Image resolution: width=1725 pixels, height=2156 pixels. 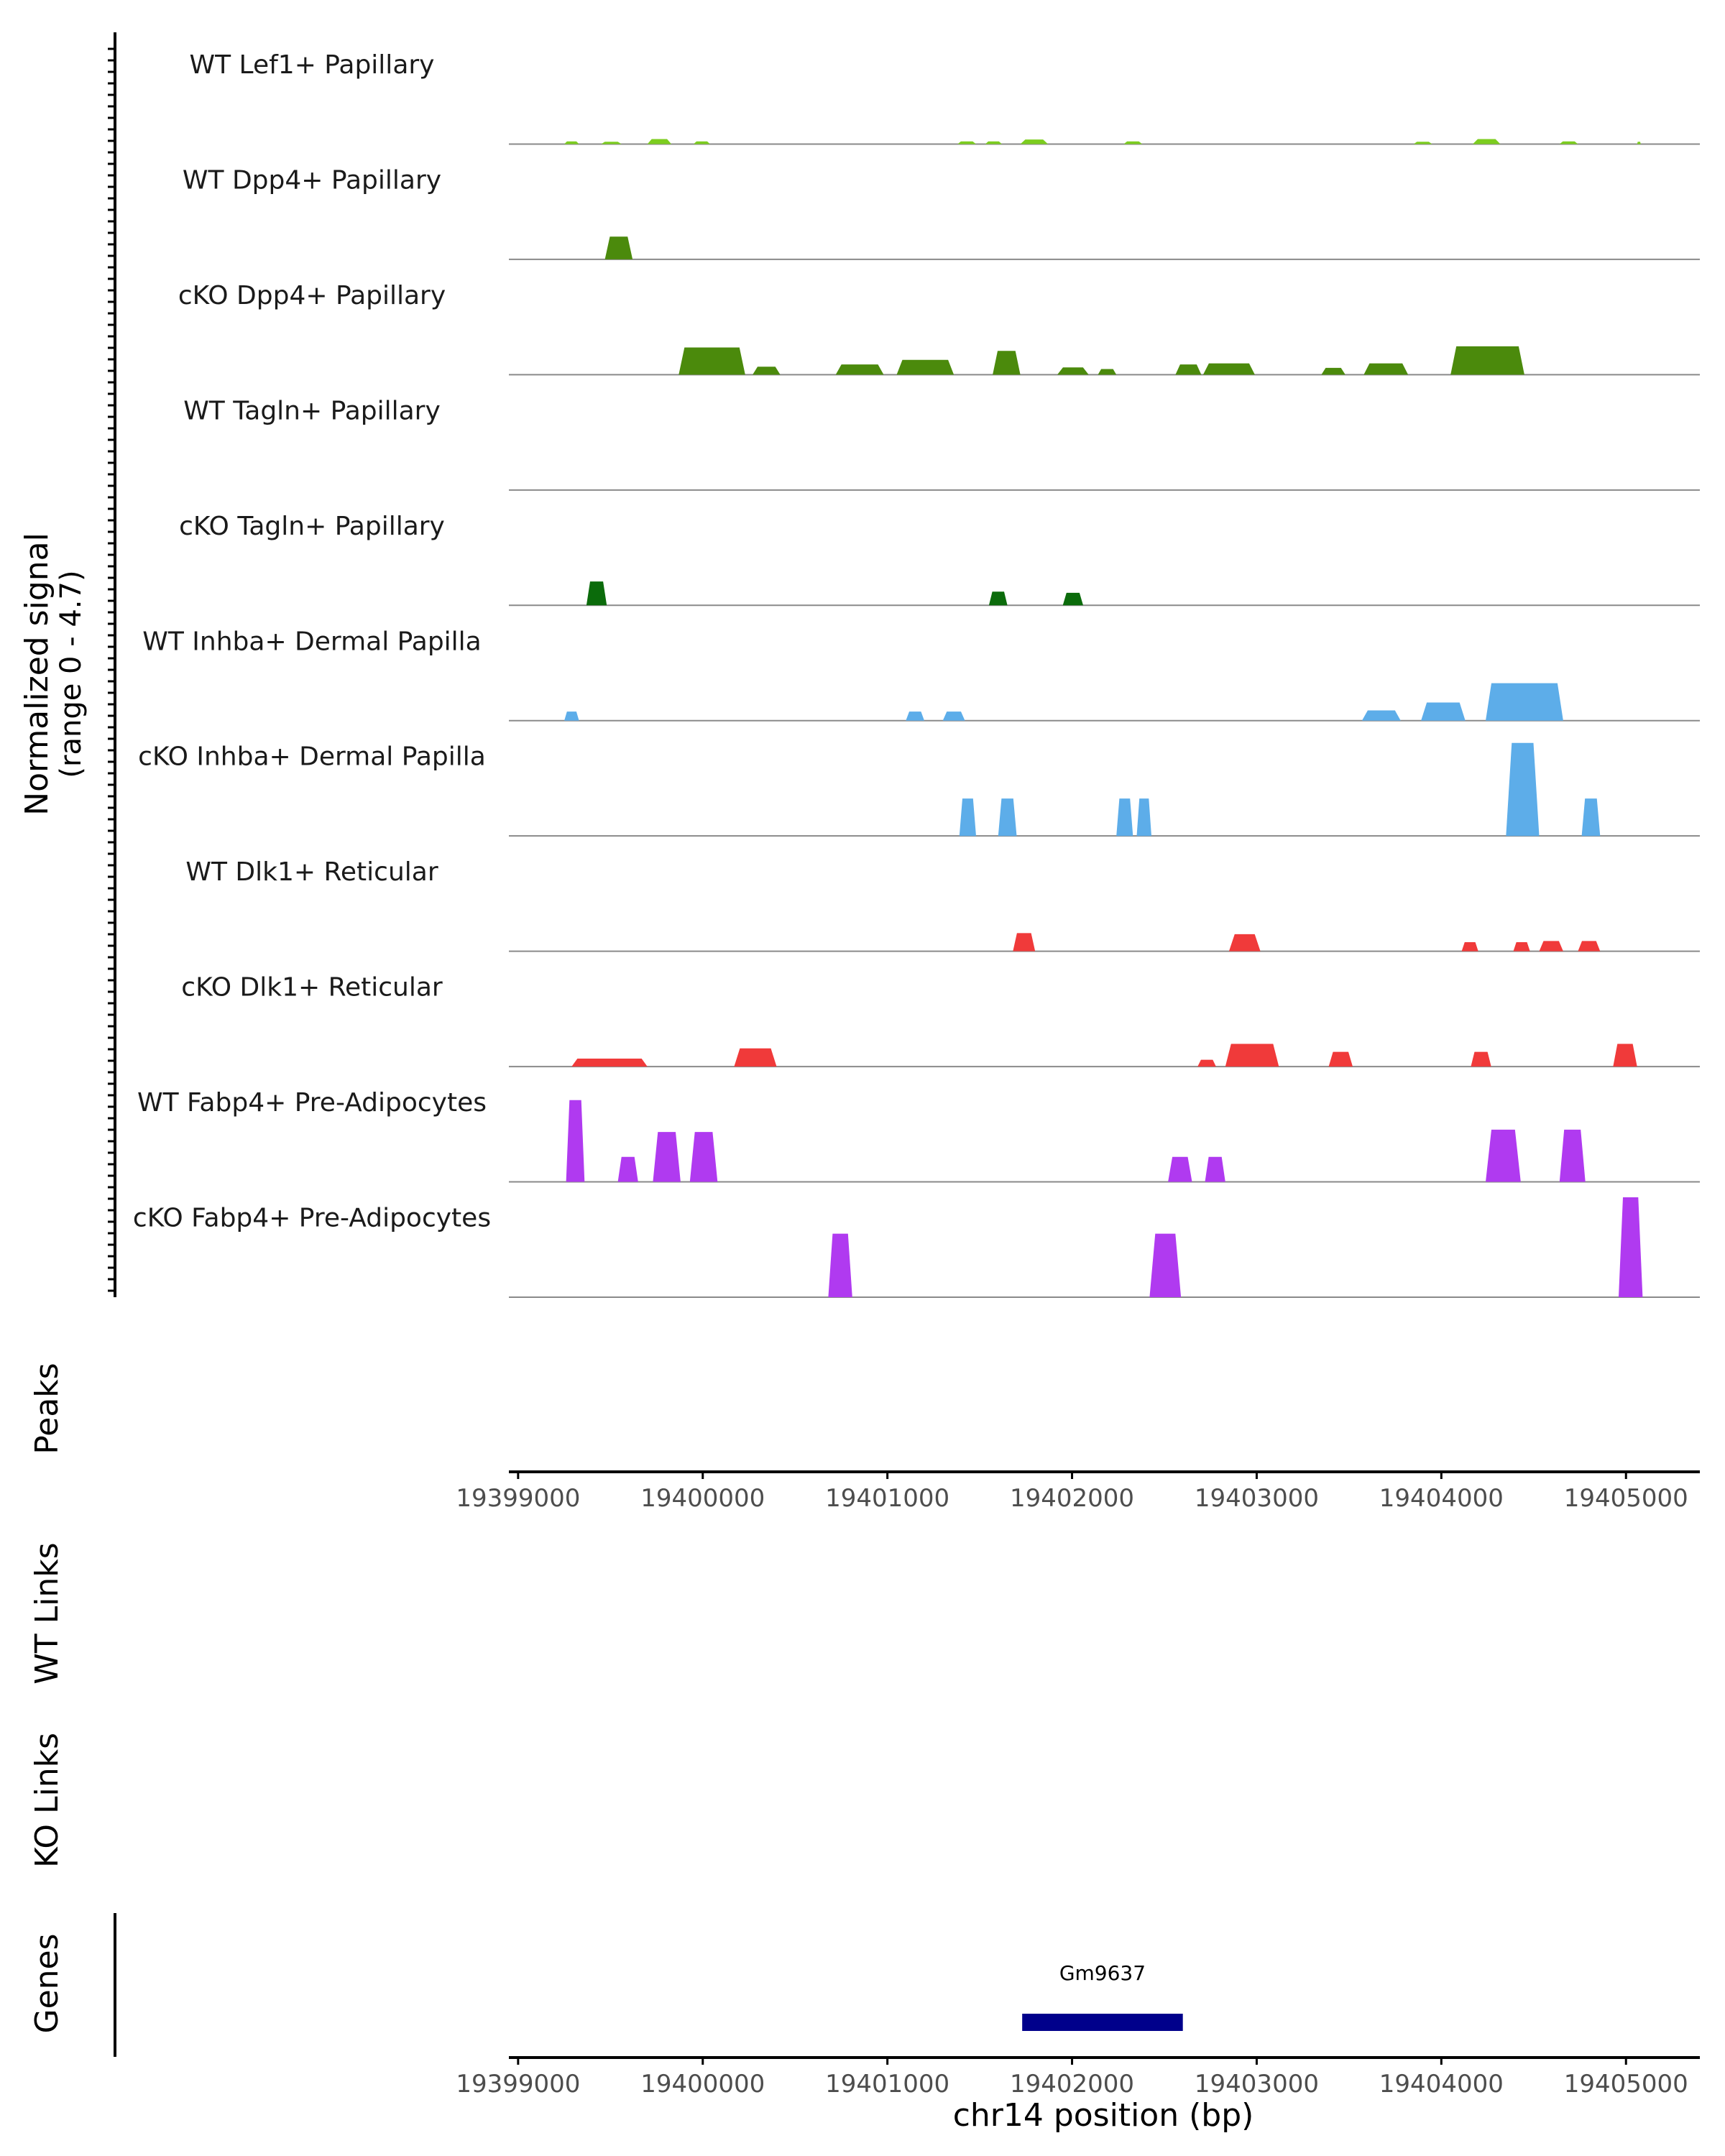 I want to click on track: WT Dlk1+ Reticular, so click(x=942, y=904).